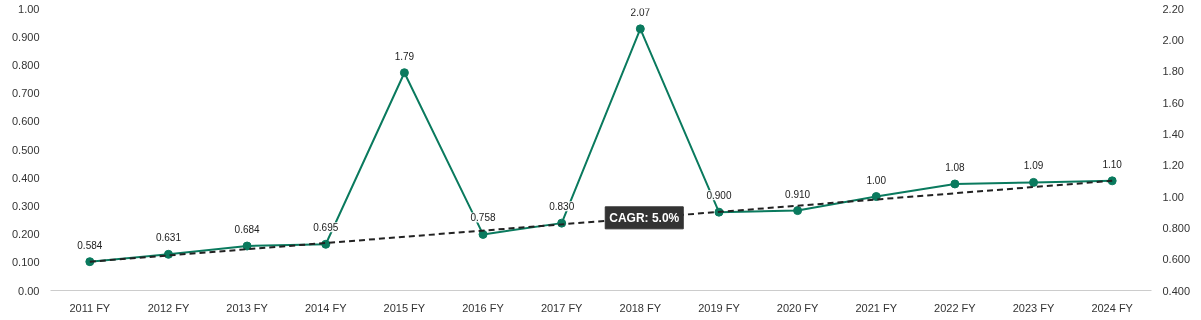 Image resolution: width=1201 pixels, height=320 pixels. Describe the element at coordinates (1173, 196) in the screenshot. I see `y2-tick-label: 1.00` at that location.